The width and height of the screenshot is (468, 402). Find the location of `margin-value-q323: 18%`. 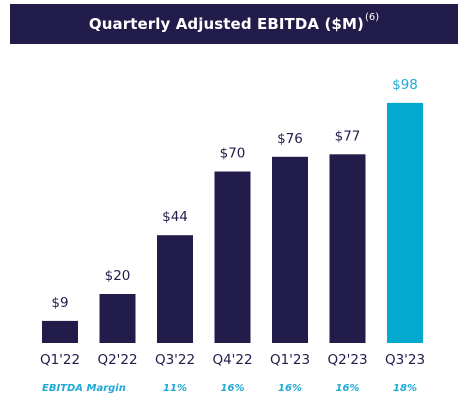

margin-value-q323: 18% is located at coordinates (405, 388).